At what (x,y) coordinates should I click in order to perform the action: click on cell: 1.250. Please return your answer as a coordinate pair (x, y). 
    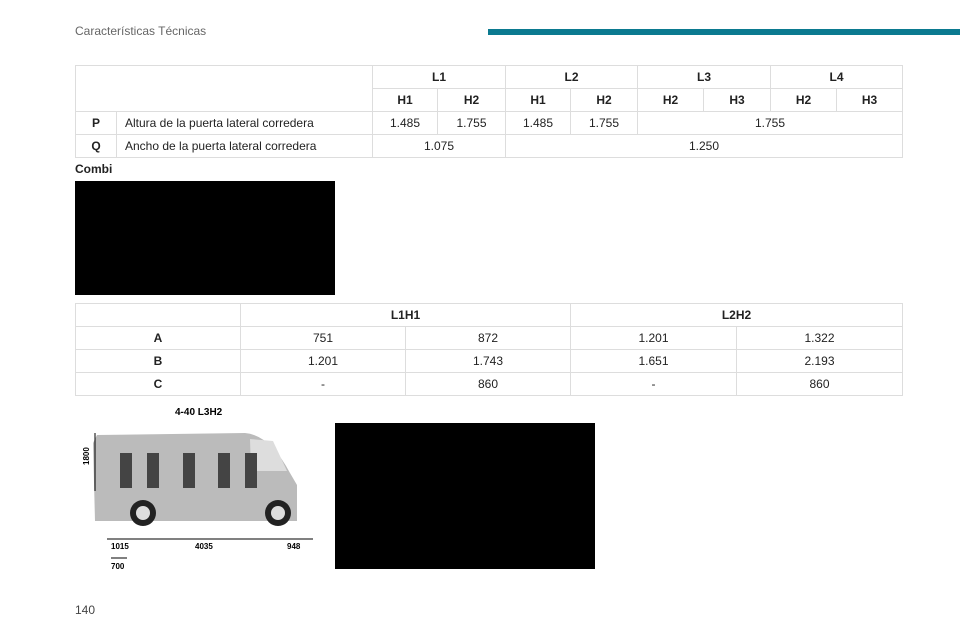
    Looking at the image, I should click on (704, 146).